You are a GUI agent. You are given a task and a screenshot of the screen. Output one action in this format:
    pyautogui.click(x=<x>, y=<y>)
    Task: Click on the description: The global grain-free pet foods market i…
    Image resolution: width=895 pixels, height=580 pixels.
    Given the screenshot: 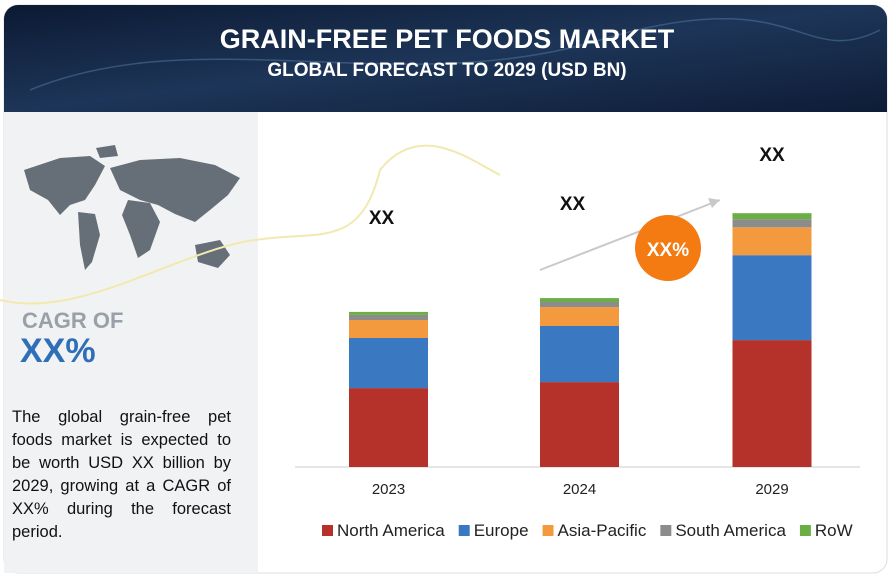 What is the action you would take?
    pyautogui.click(x=121, y=474)
    